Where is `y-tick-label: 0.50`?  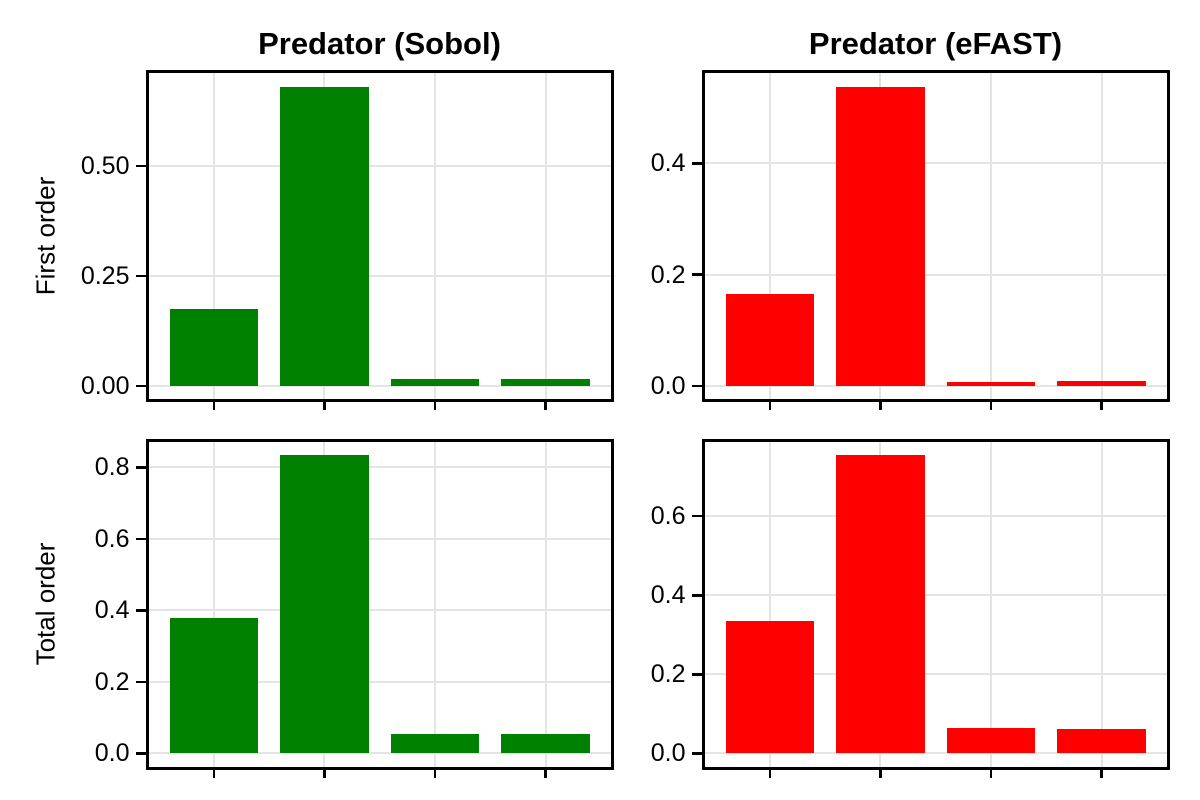 y-tick-label: 0.50 is located at coordinates (105, 165).